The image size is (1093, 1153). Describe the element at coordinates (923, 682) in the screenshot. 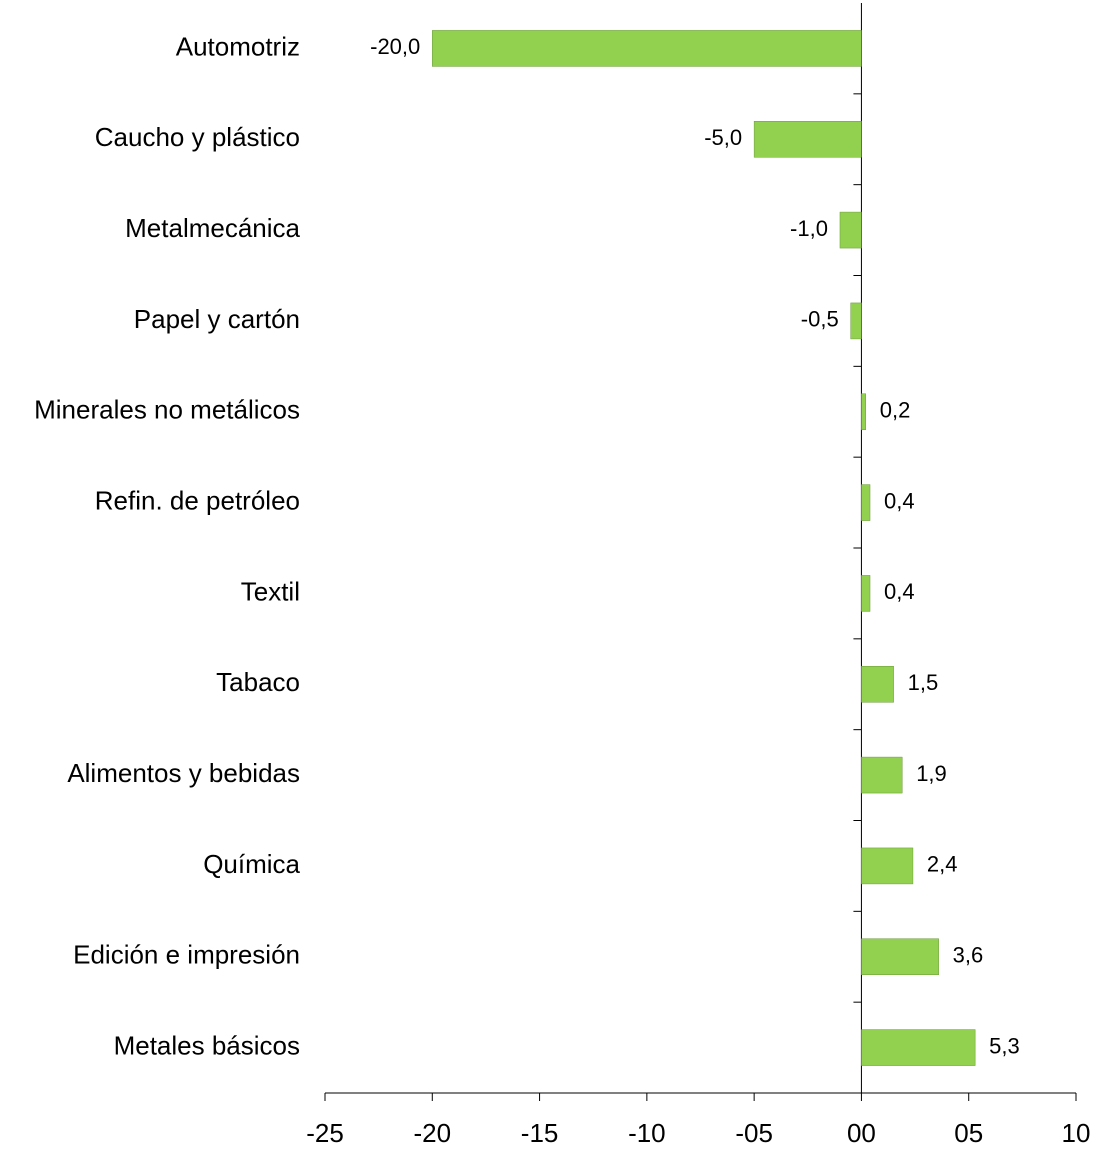

I see `value-label: 1,5` at that location.